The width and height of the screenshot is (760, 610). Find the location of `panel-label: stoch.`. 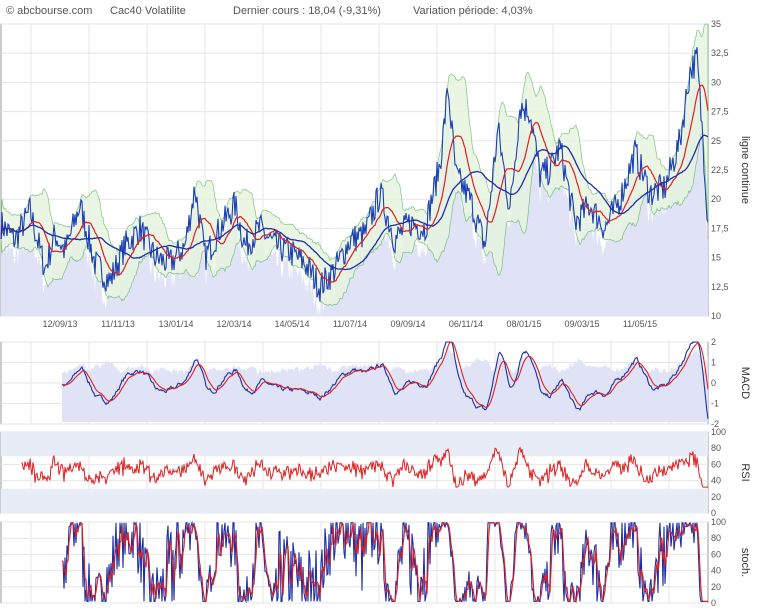

panel-label: stoch. is located at coordinates (745, 562).